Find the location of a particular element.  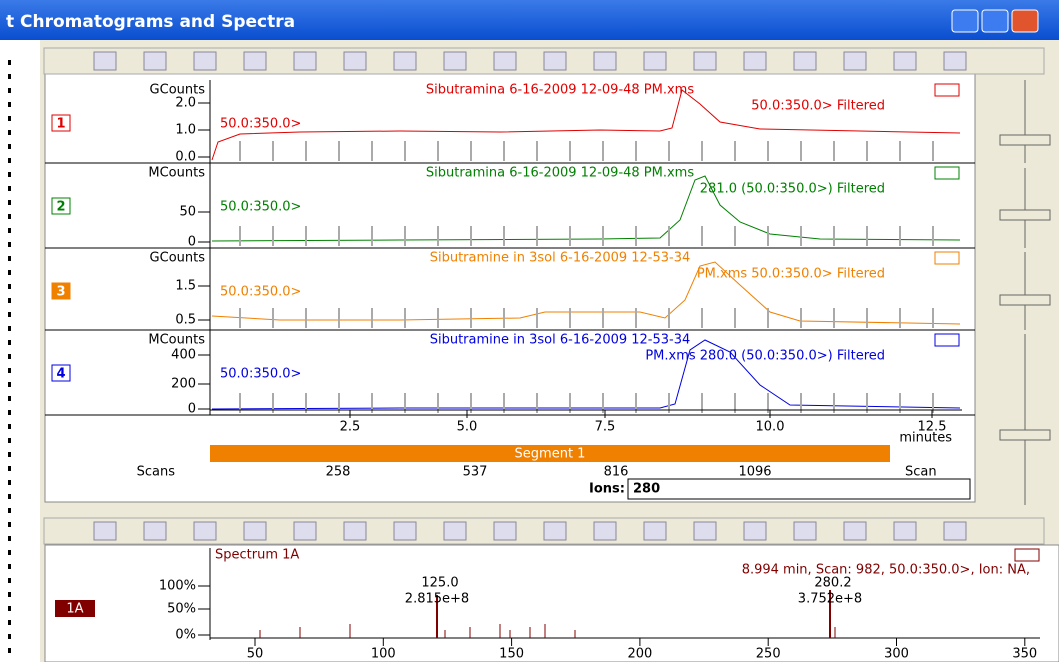

x-tick-label: 5.0 is located at coordinates (467, 427).